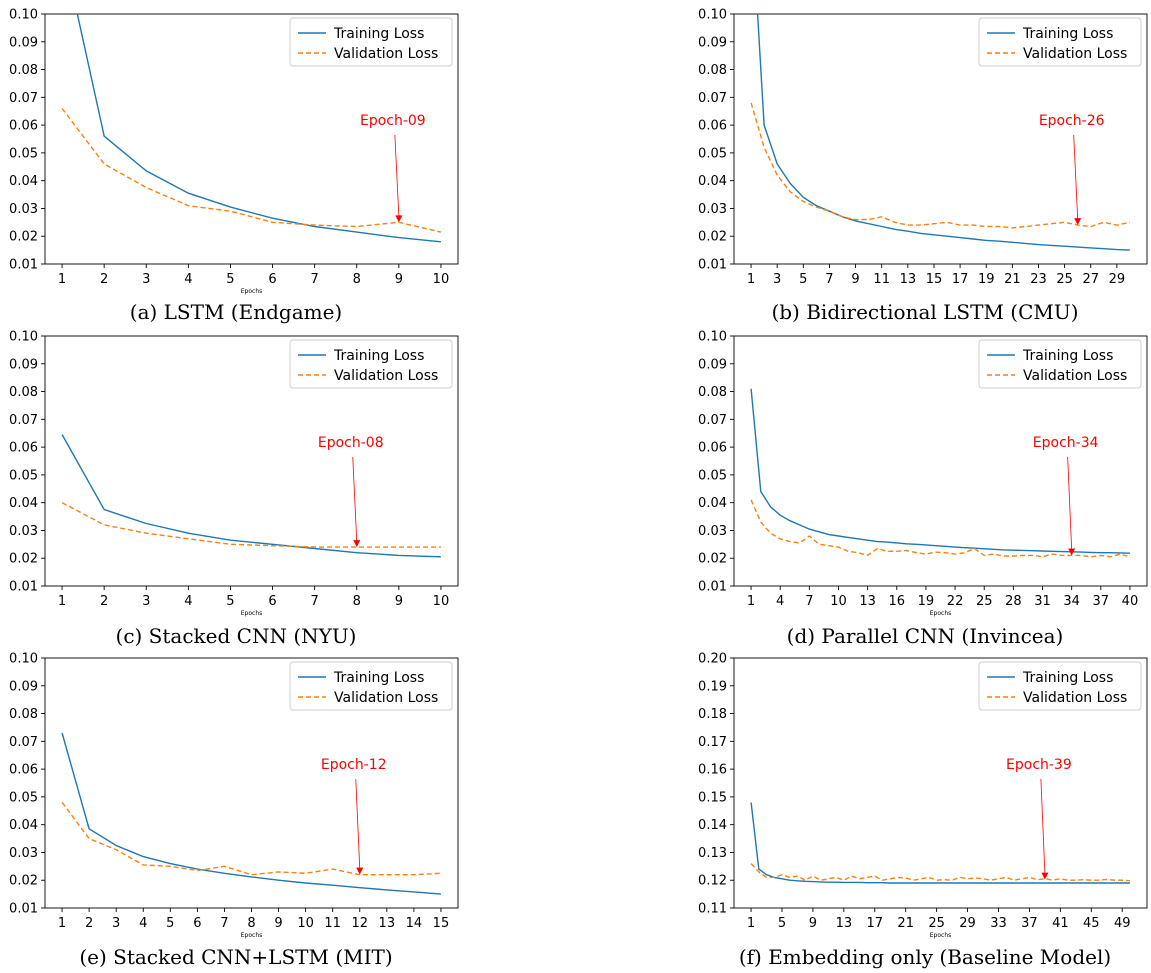 The width and height of the screenshot is (1151, 973). I want to click on annotation-label: Epoch-39, so click(1039, 765).